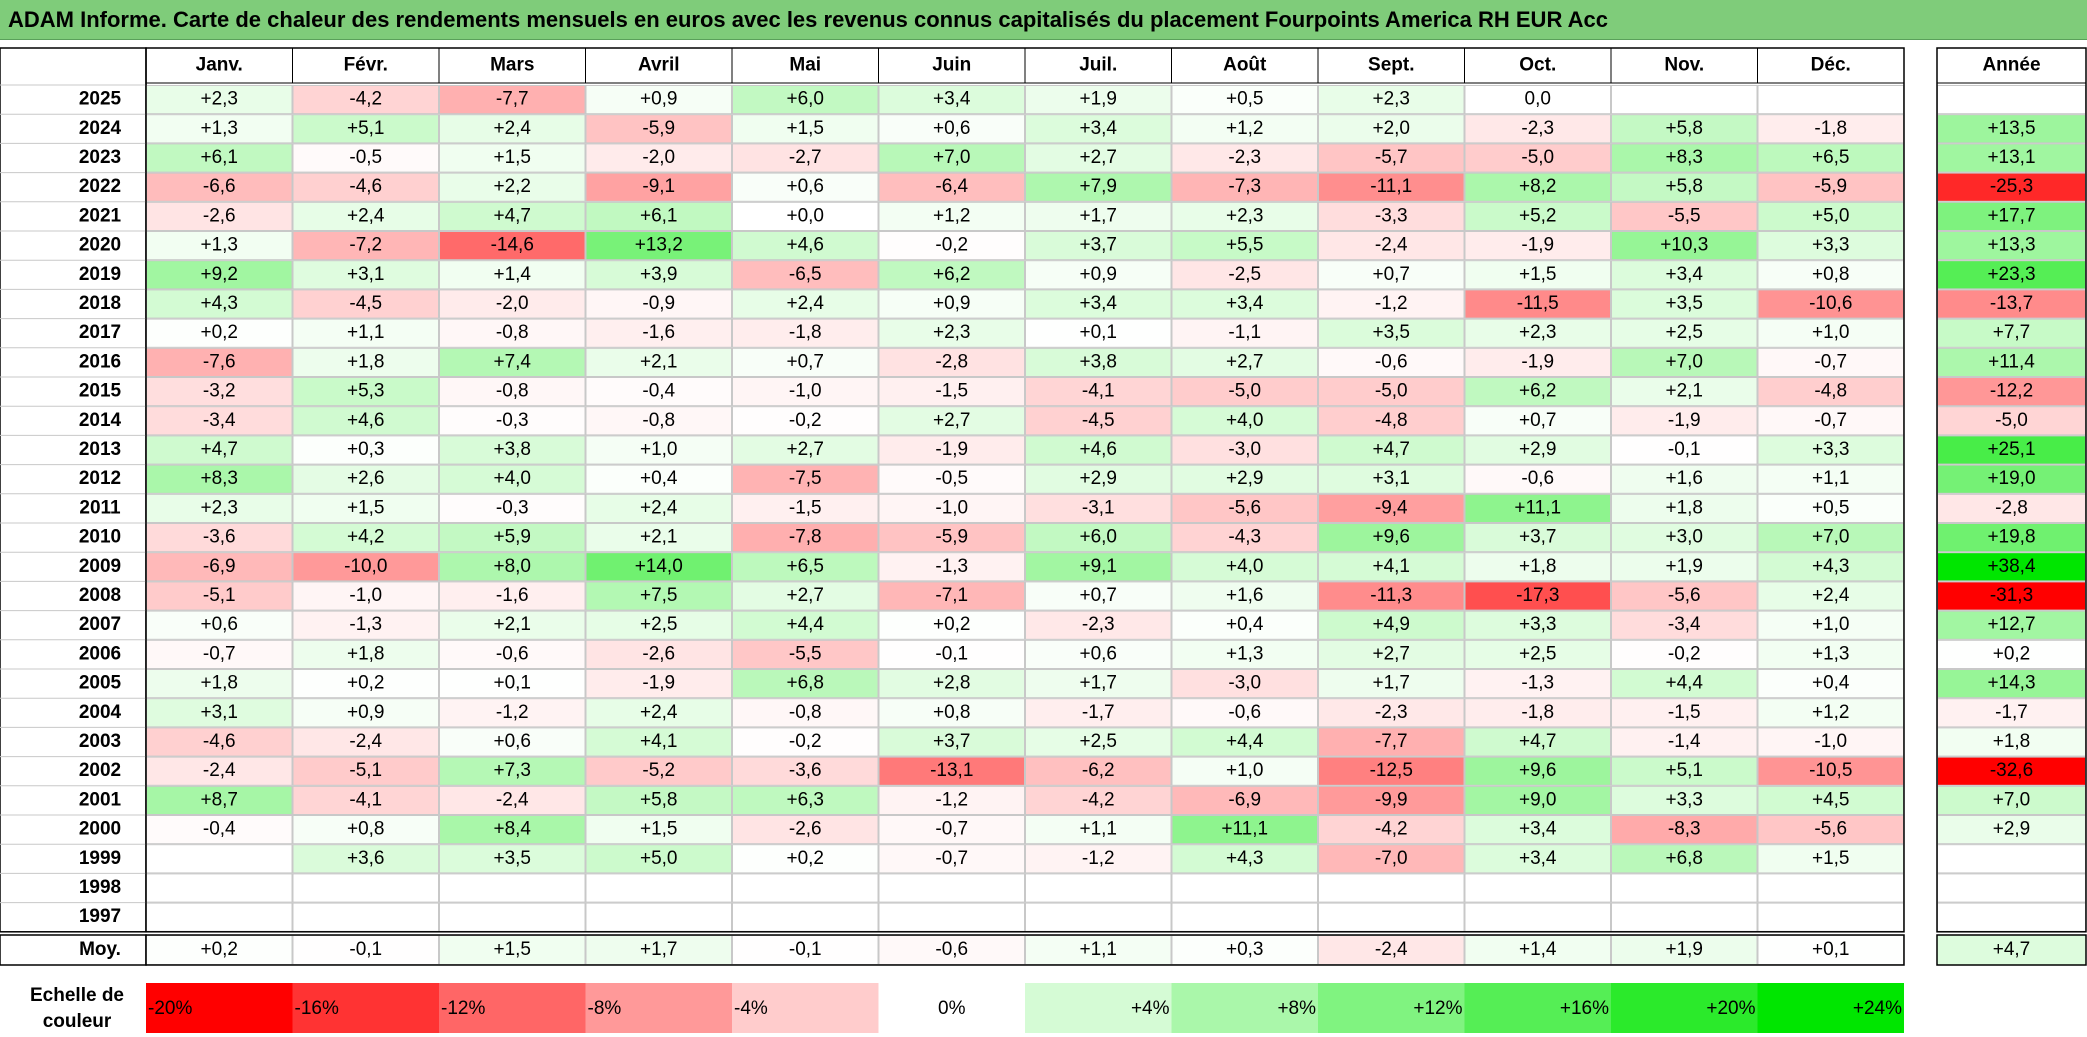  I want to click on year-label: 2019, so click(100, 274).